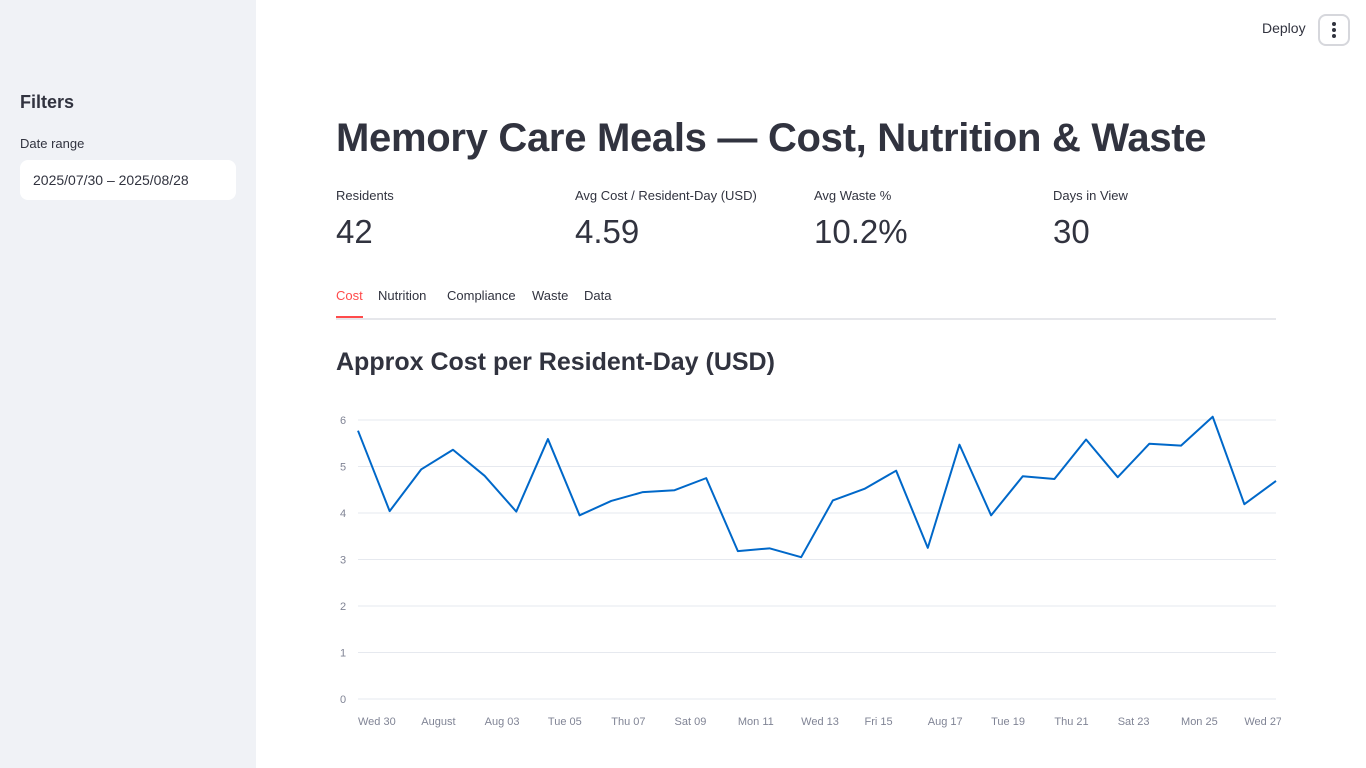  I want to click on x-tick-label: Tue 05, so click(565, 722).